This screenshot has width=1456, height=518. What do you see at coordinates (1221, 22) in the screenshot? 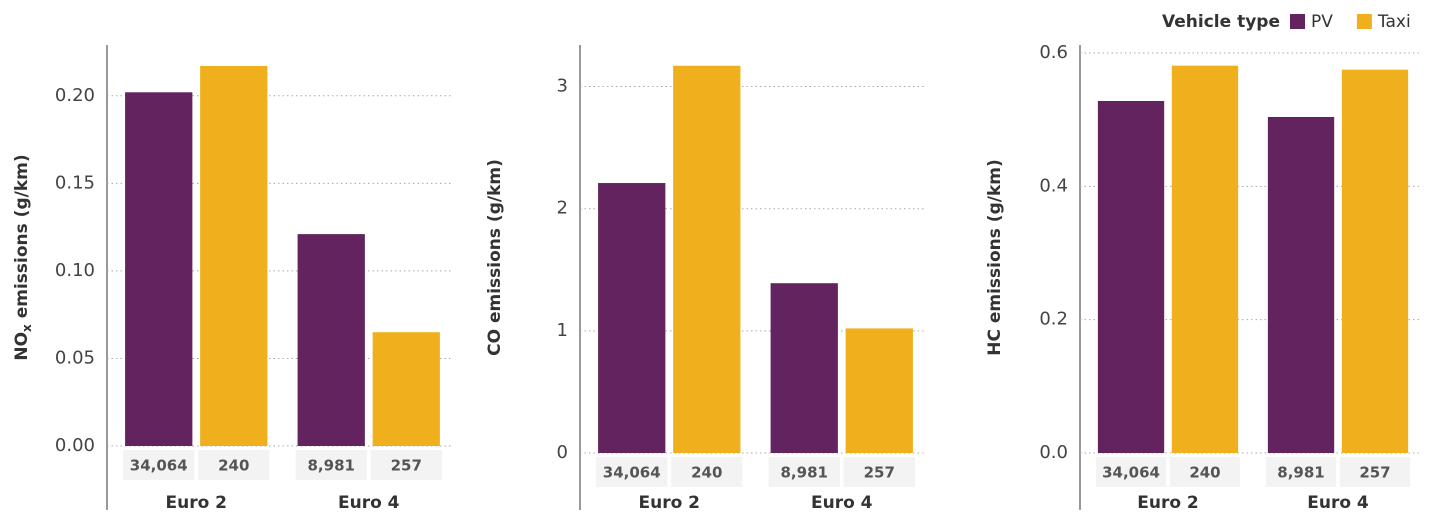
I see `legend-title: Vehicle type` at bounding box center [1221, 22].